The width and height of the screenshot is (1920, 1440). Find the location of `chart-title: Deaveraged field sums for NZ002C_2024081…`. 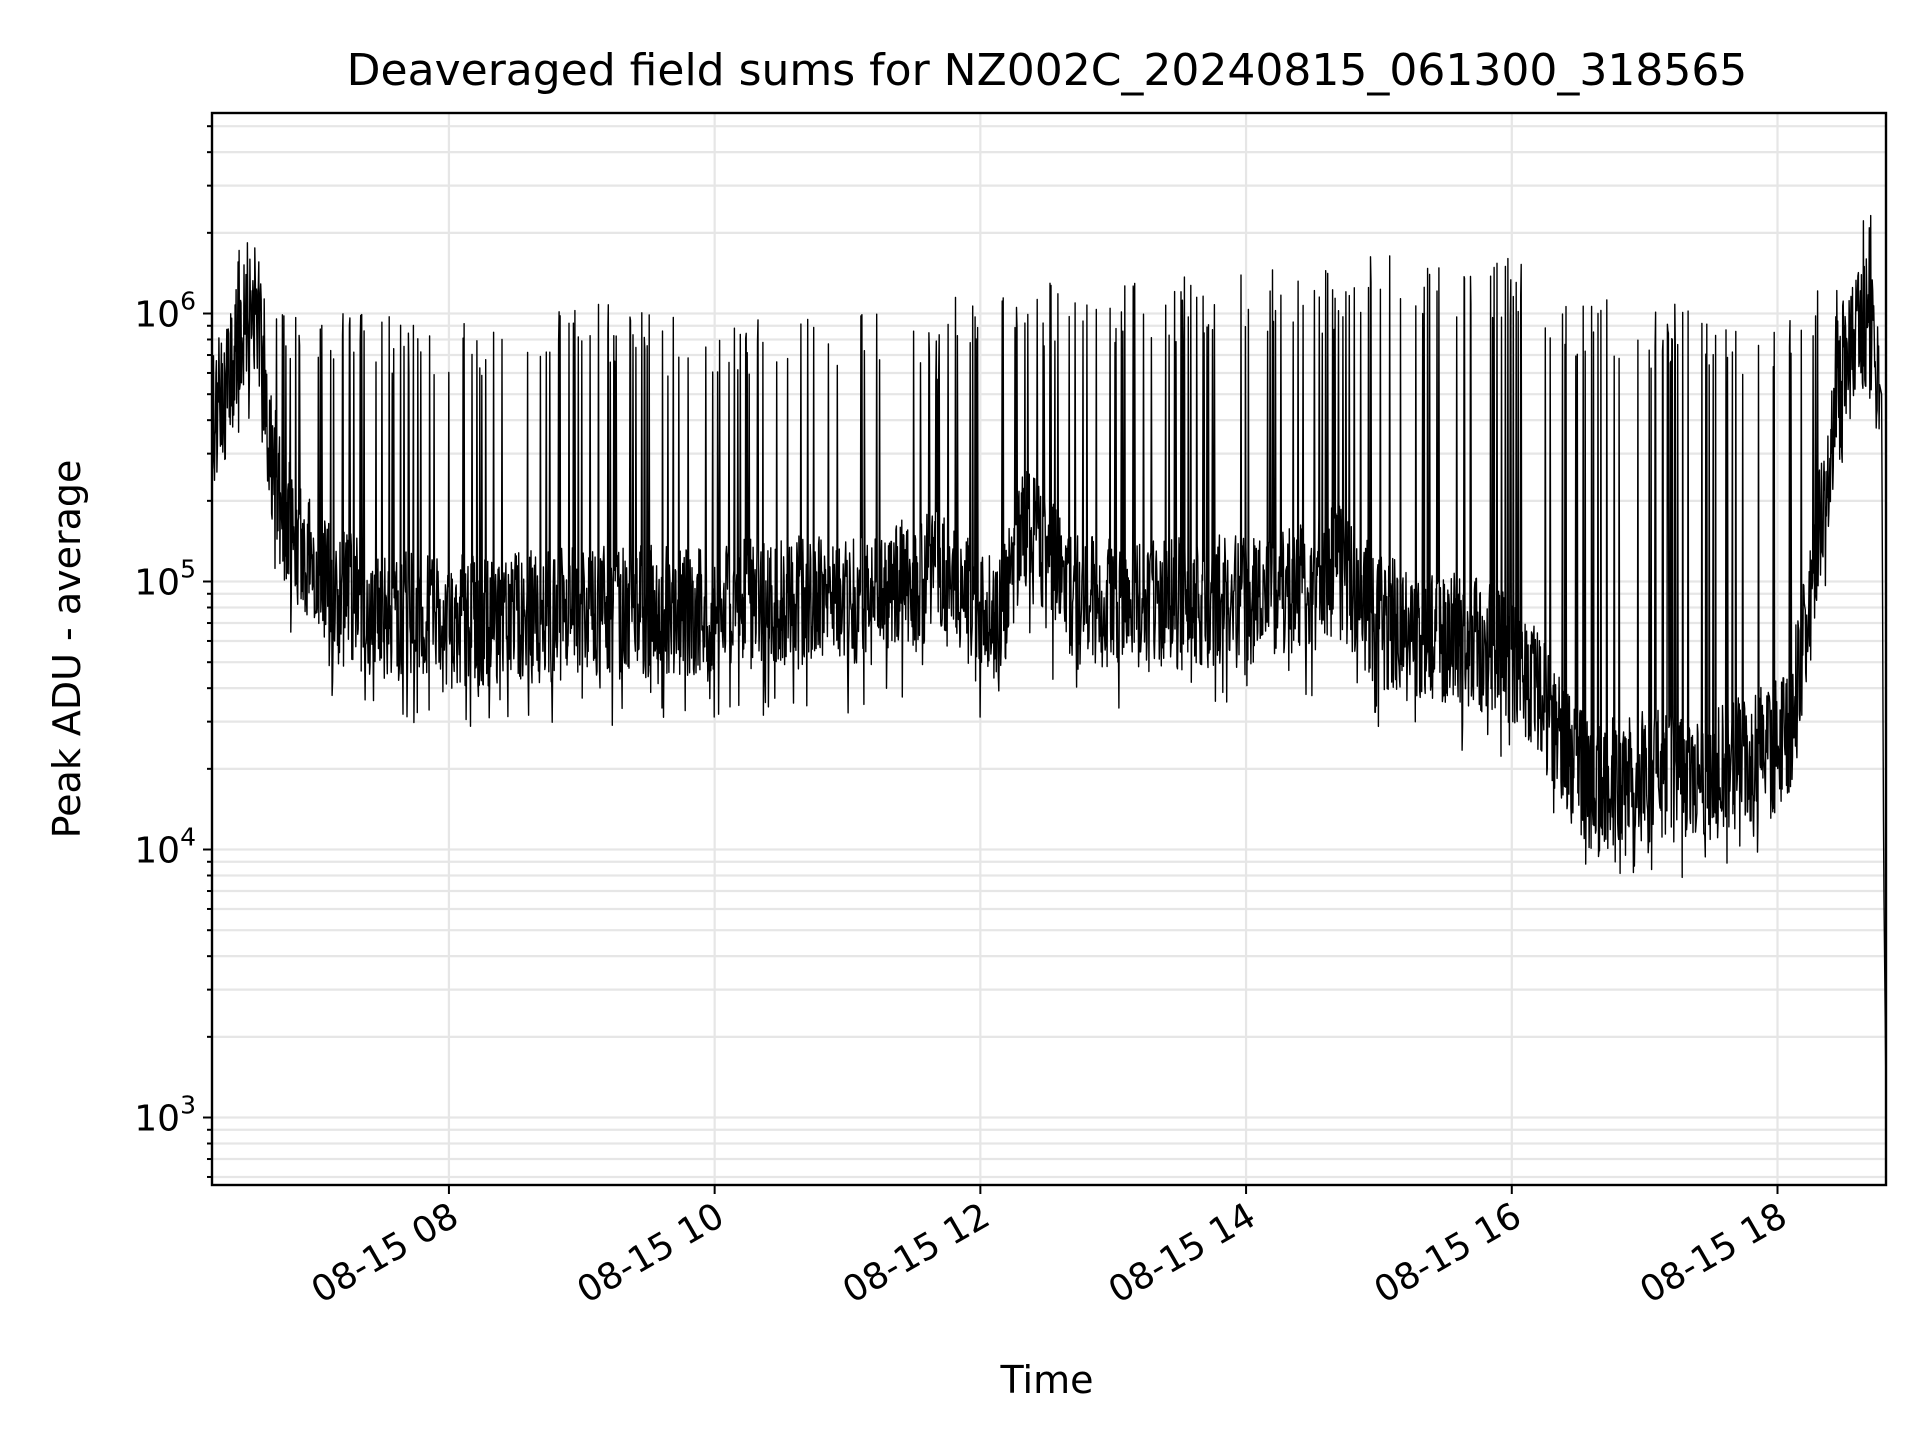

chart-title: Deaveraged field sums for NZ002C_2024081… is located at coordinates (1047, 70).